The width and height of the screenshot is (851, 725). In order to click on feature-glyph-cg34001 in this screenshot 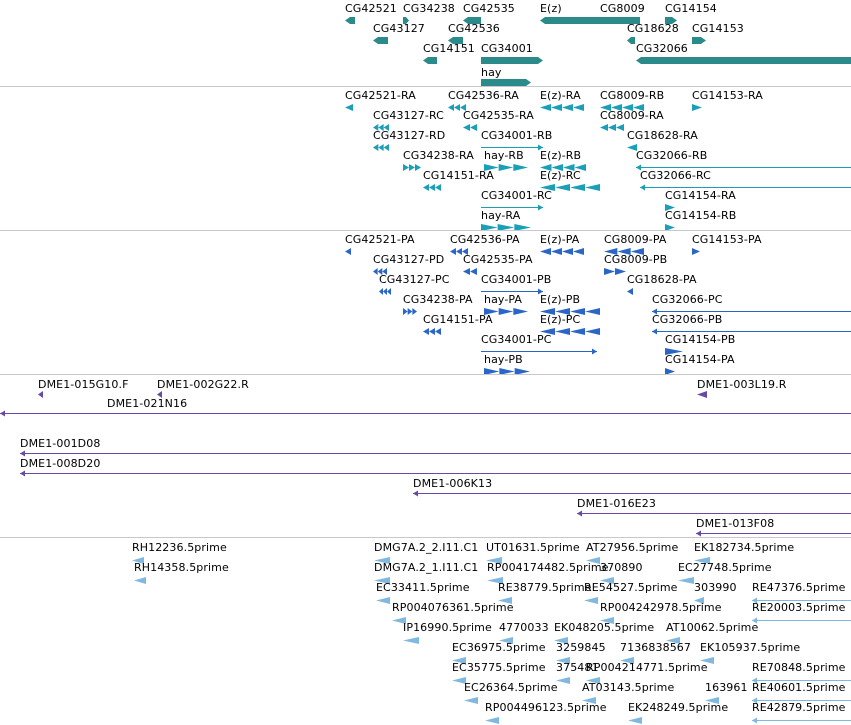, I will do `click(512, 60)`.